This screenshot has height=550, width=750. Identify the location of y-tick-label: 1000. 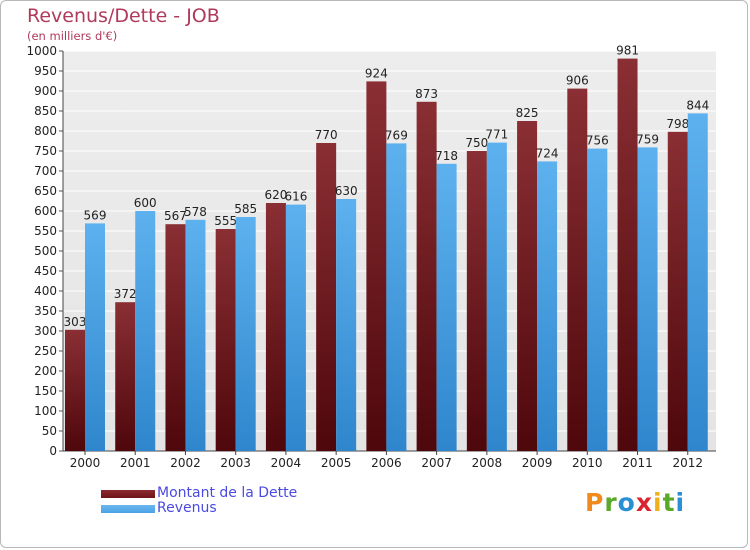
(41, 51).